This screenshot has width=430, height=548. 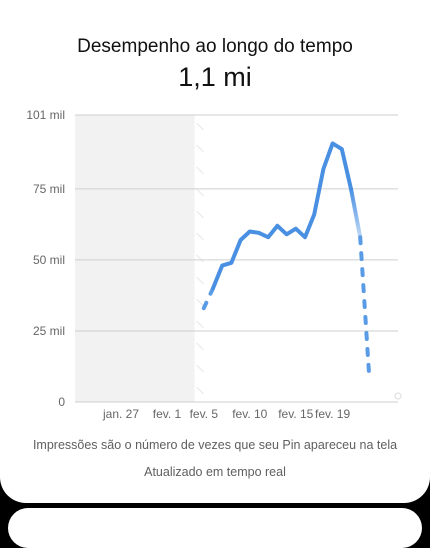 What do you see at coordinates (282, 216) in the screenshot?
I see `impressions-series-line` at bounding box center [282, 216].